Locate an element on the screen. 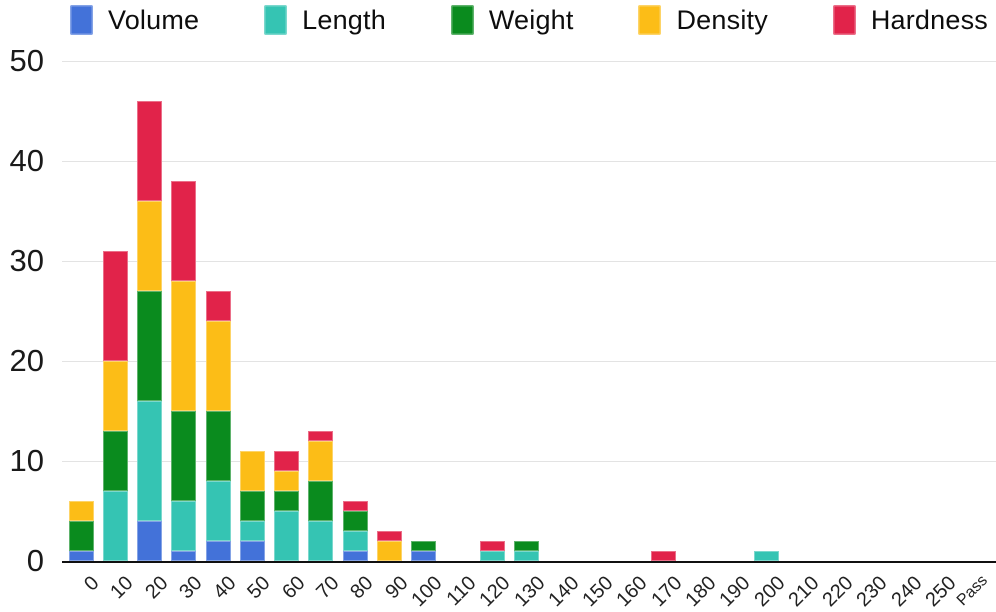 The image size is (996, 612). x-axis-label: 140 is located at coordinates (564, 592).